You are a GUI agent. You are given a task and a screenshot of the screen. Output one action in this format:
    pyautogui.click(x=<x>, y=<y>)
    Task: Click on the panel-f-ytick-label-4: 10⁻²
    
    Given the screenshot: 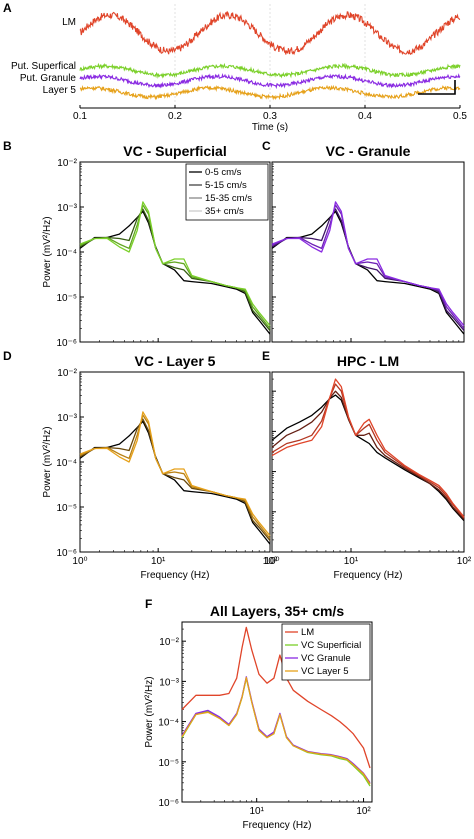 What is the action you would take?
    pyautogui.click(x=169, y=642)
    